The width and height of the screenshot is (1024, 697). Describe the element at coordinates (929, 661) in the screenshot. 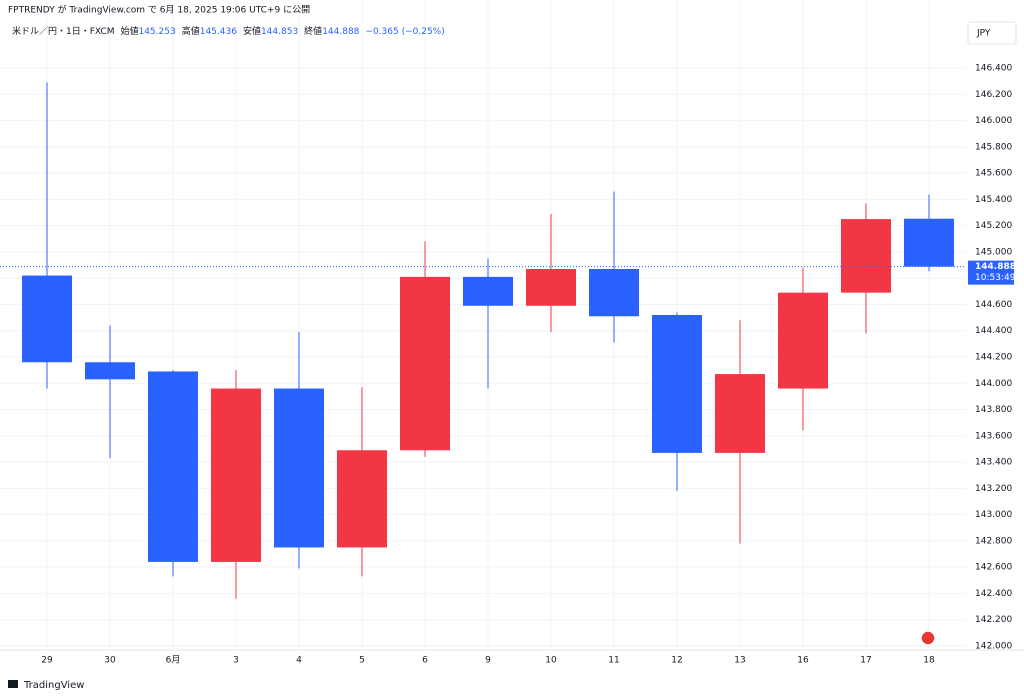

I see `x-tick-label: 18` at that location.